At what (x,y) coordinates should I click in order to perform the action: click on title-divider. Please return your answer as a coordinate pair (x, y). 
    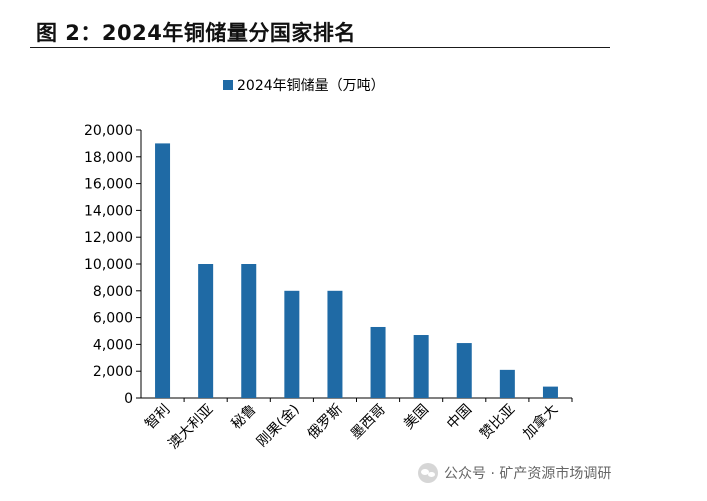
    Looking at the image, I should click on (320, 47).